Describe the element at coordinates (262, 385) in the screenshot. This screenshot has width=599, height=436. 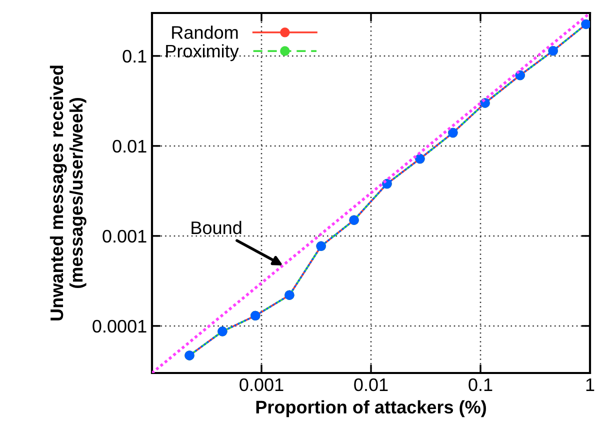
I see `x-tick-label: 0.001` at that location.